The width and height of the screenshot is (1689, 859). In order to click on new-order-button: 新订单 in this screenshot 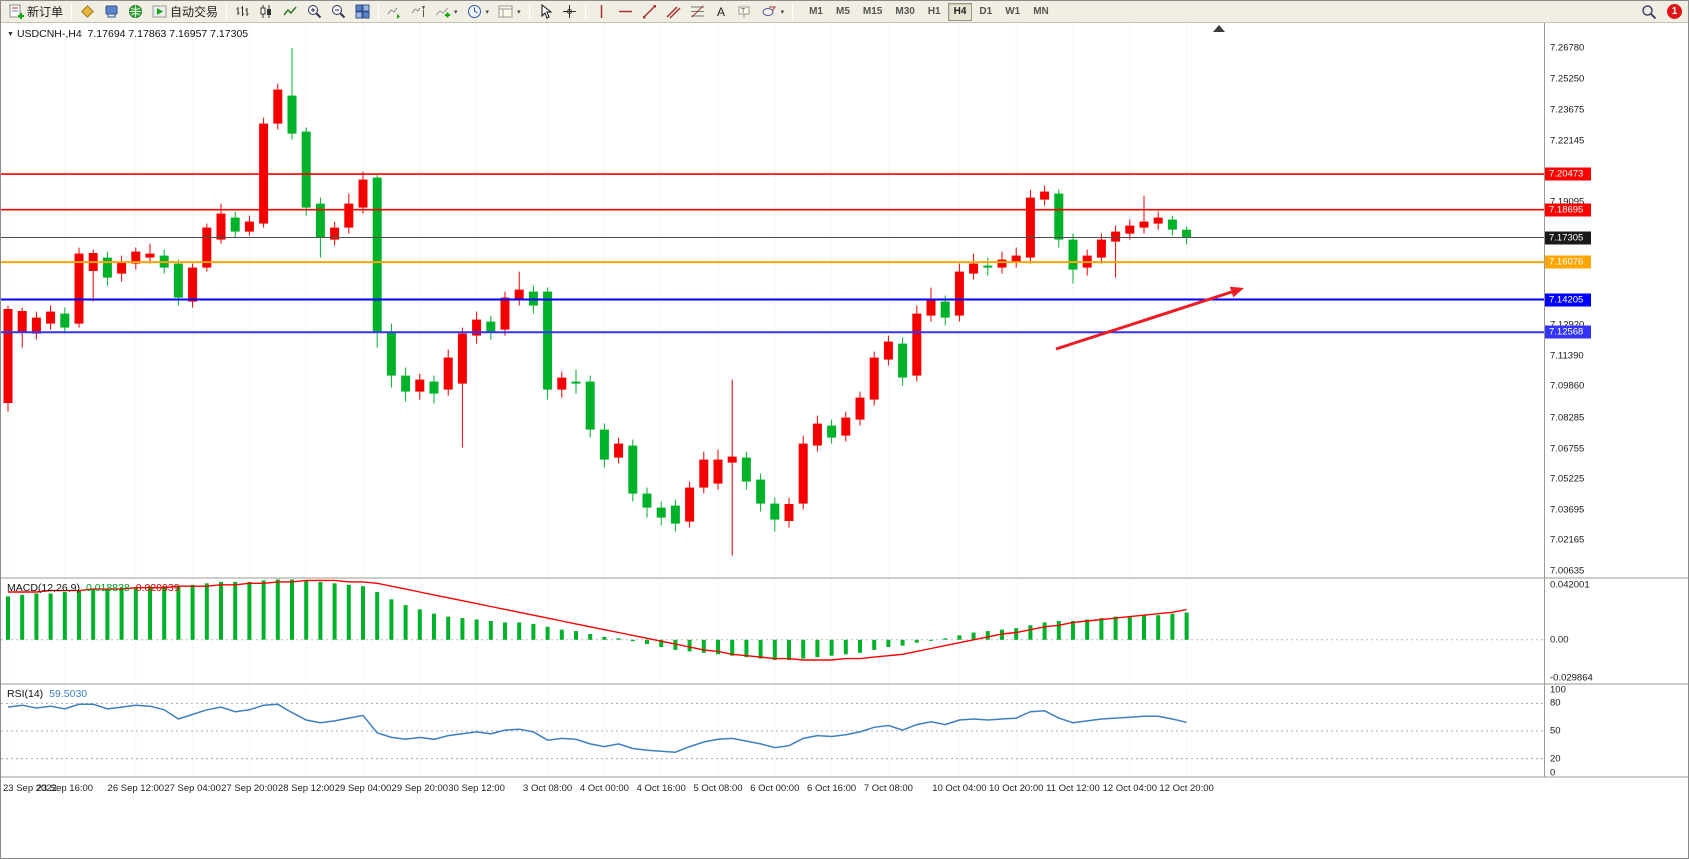, I will do `click(36, 12)`.